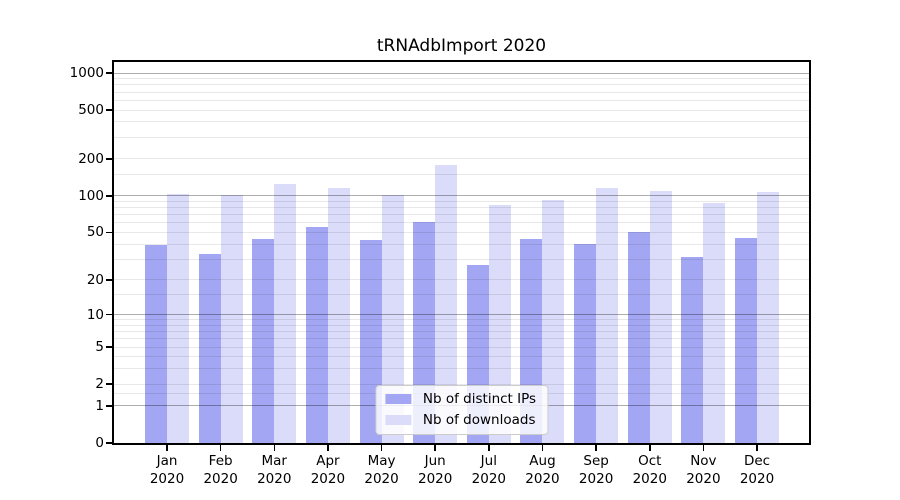  Describe the element at coordinates (99, 443) in the screenshot. I see `y-tick-label: 0` at that location.